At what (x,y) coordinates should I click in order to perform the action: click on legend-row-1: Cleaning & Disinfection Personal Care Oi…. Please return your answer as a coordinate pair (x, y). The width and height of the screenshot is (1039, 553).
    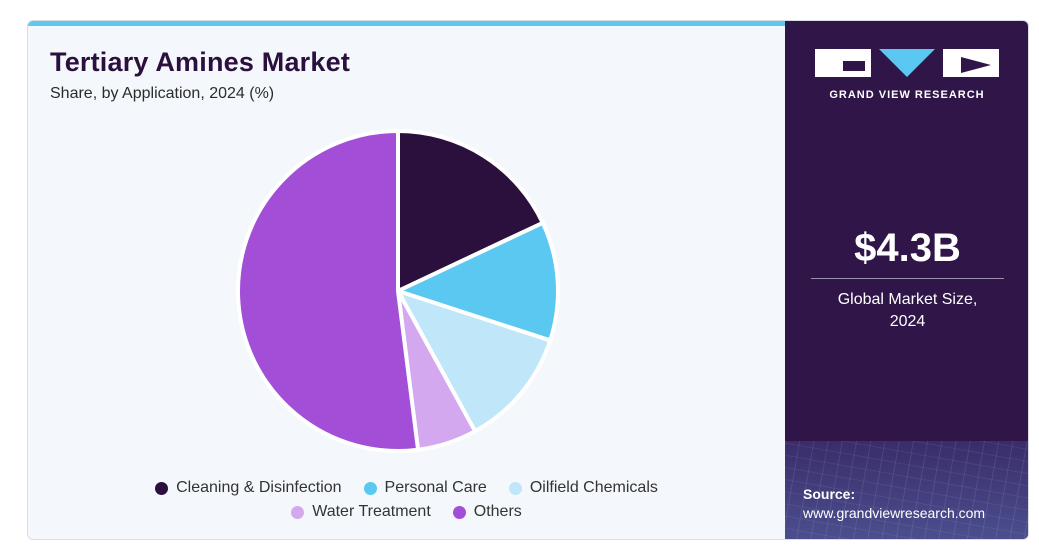
    Looking at the image, I should click on (406, 488).